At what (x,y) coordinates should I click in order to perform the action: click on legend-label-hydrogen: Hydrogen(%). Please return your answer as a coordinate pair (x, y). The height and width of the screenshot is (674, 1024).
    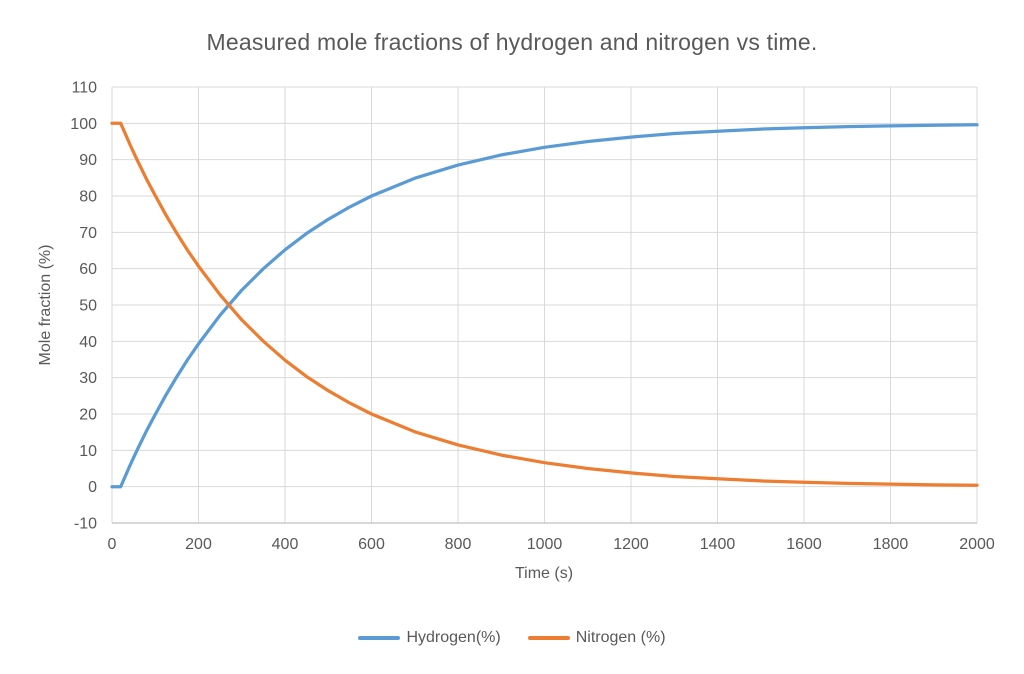
    Looking at the image, I should click on (453, 637).